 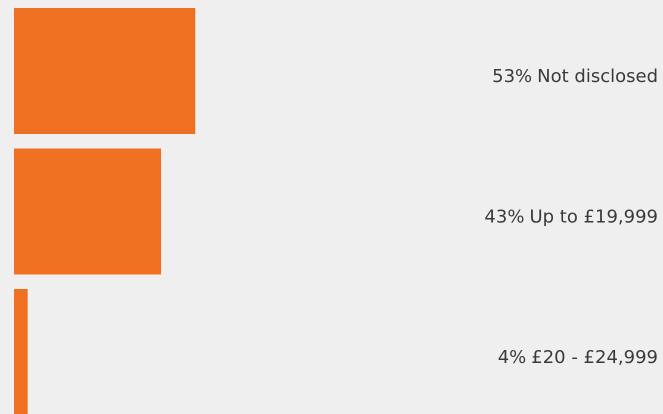 I want to click on category-label: £20 - £24,999, so click(x=594, y=357).